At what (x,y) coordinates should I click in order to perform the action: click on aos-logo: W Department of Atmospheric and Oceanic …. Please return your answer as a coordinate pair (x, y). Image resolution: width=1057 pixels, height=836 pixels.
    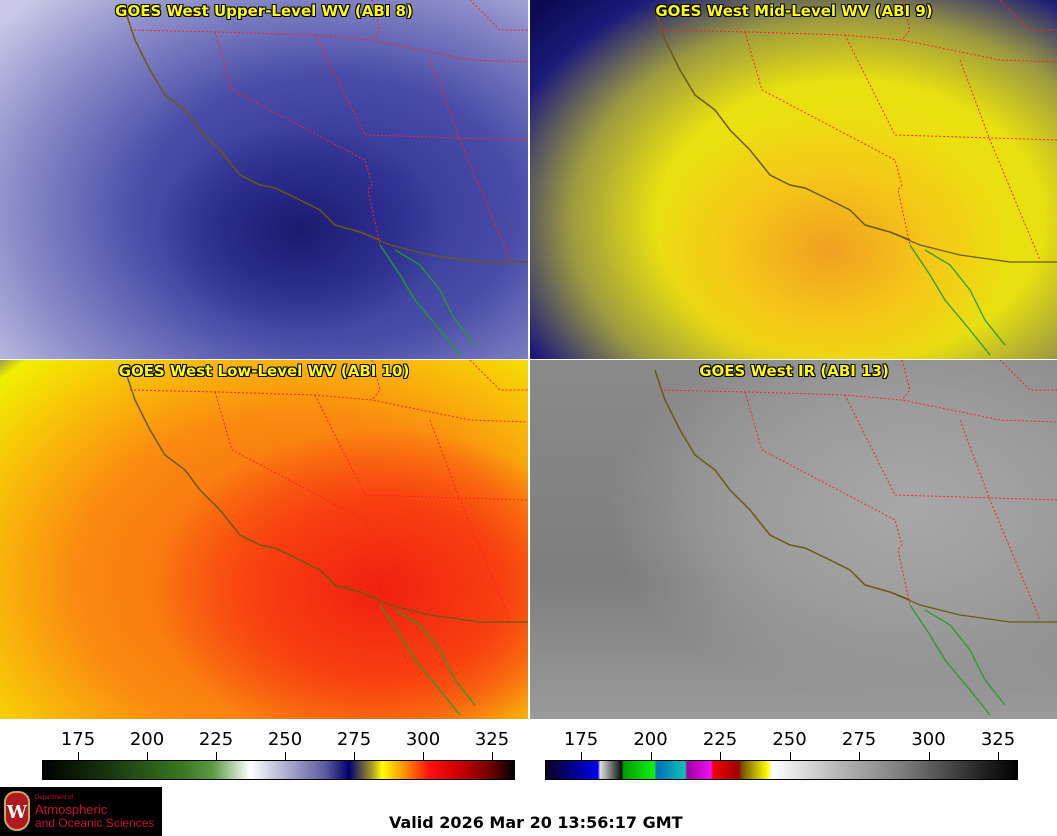
    Looking at the image, I should click on (81, 811).